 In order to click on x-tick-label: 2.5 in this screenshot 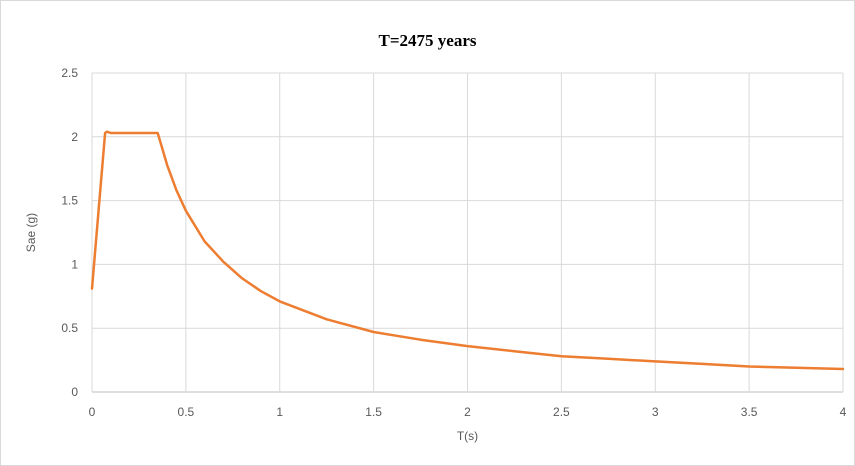, I will do `click(561, 412)`.